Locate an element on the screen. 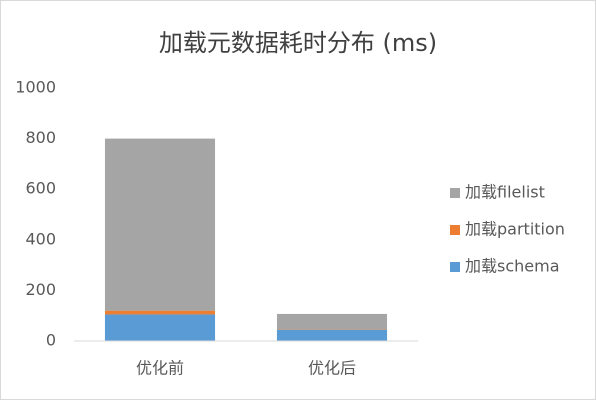 The height and width of the screenshot is (400, 596). y-tick-label: 400 is located at coordinates (40, 238).